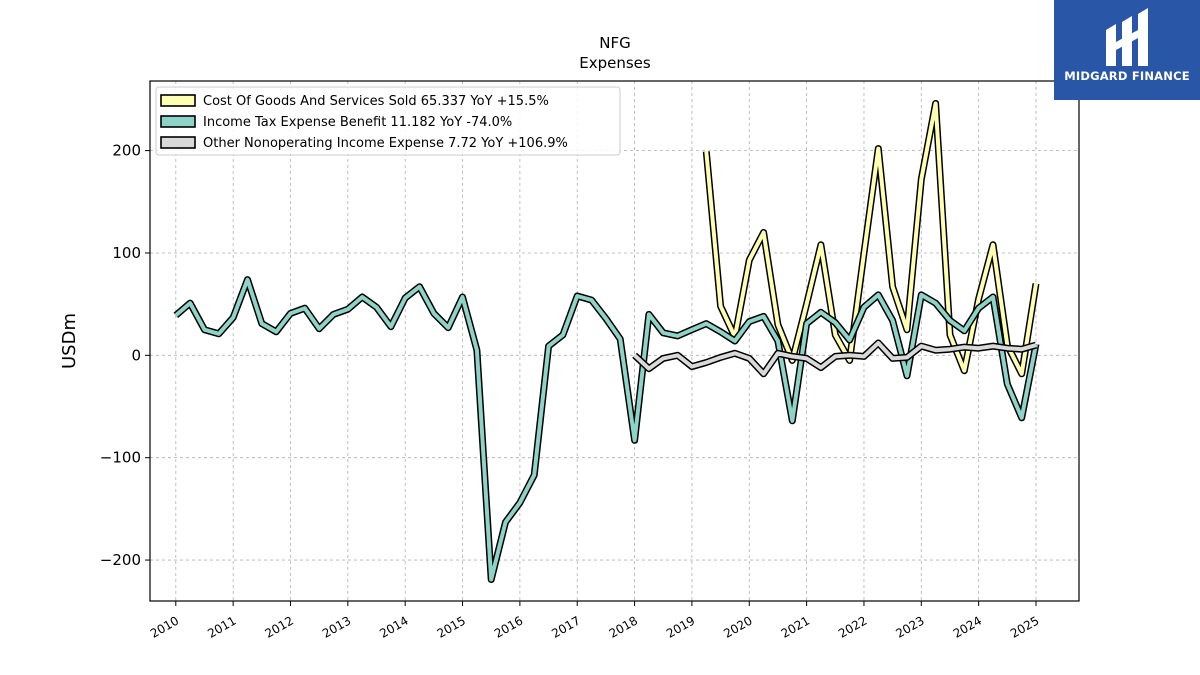 The image size is (1200, 675). What do you see at coordinates (795, 626) in the screenshot?
I see `x-tick-label: 2021` at bounding box center [795, 626].